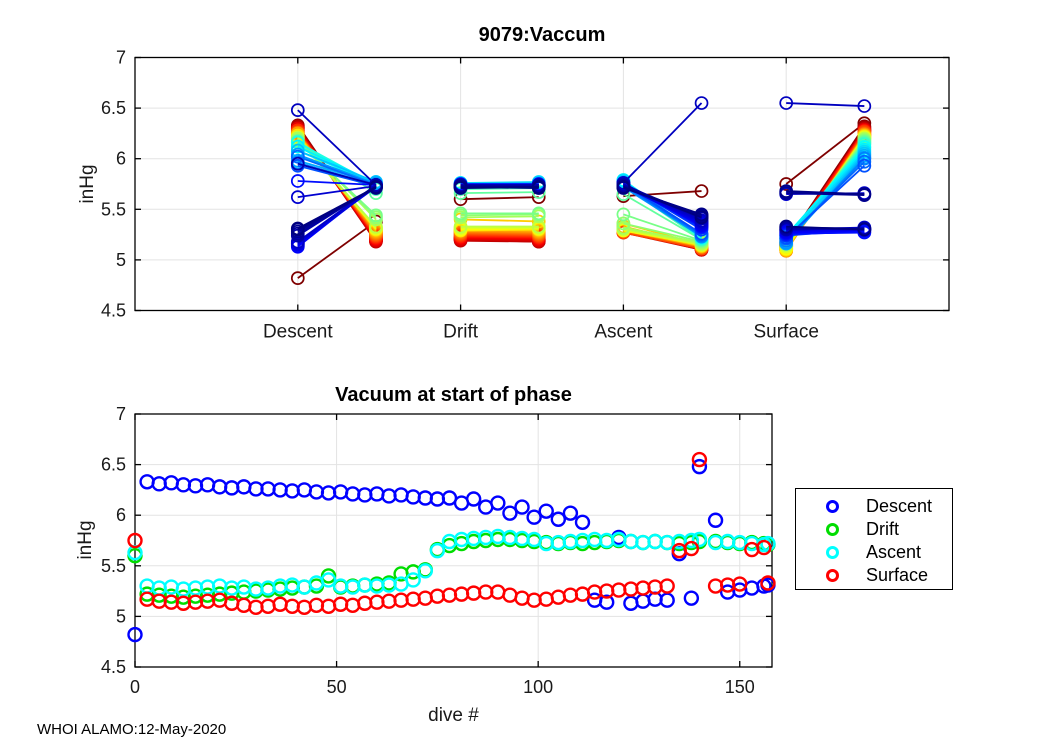 This screenshot has width=1050, height=750. I want to click on svg-text: Surface, so click(785, 332).